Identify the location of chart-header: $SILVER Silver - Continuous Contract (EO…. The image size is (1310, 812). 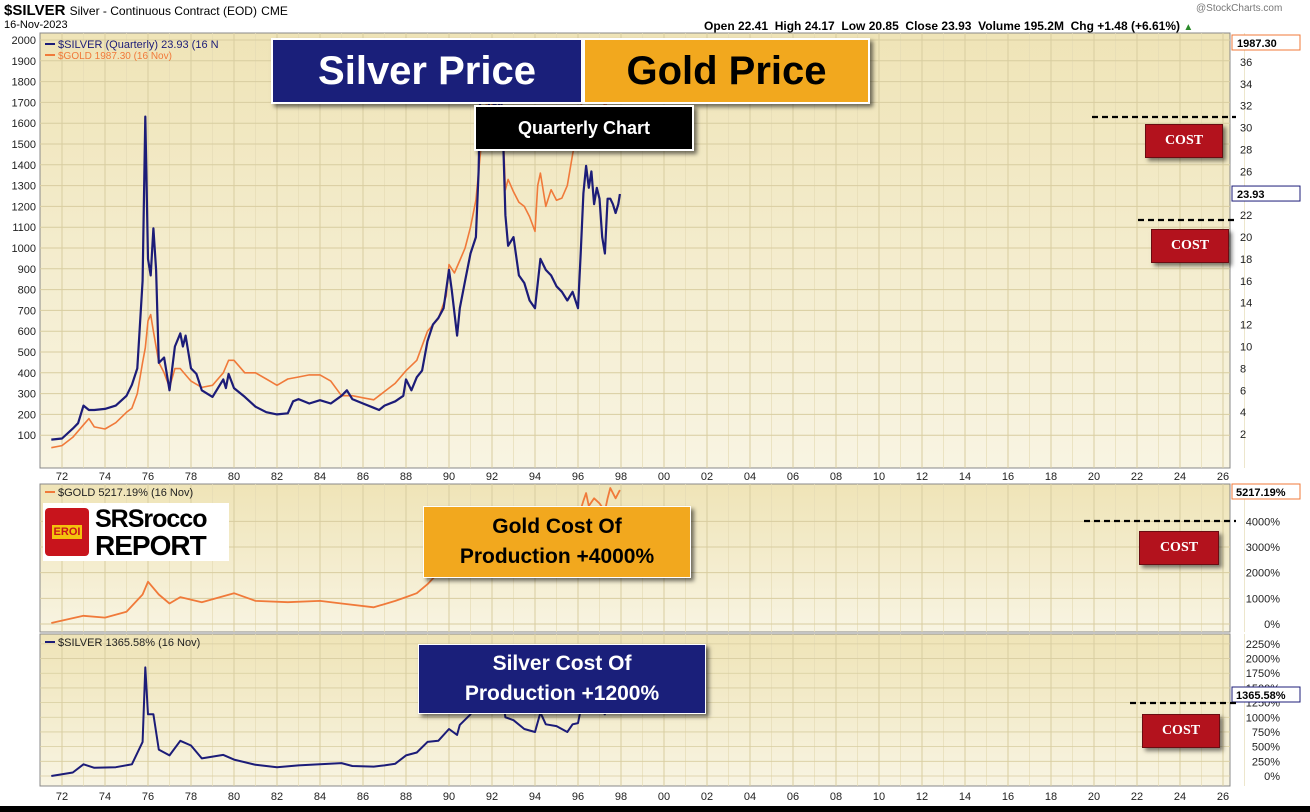
(146, 10).